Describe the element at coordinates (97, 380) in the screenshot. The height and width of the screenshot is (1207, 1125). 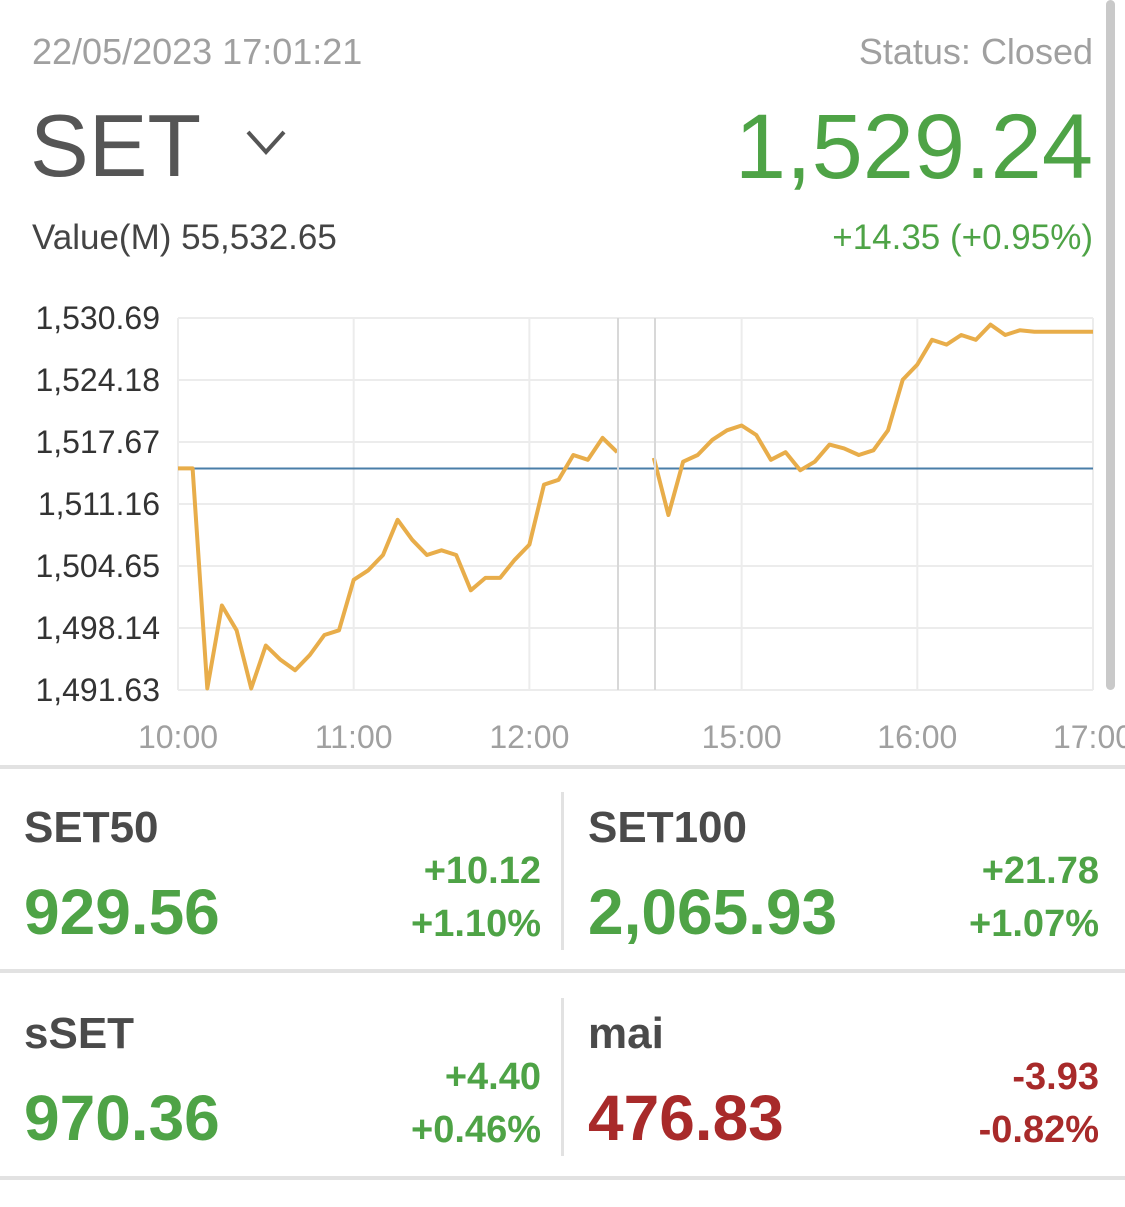
I see `y-tick-label: 1,524.18` at that location.